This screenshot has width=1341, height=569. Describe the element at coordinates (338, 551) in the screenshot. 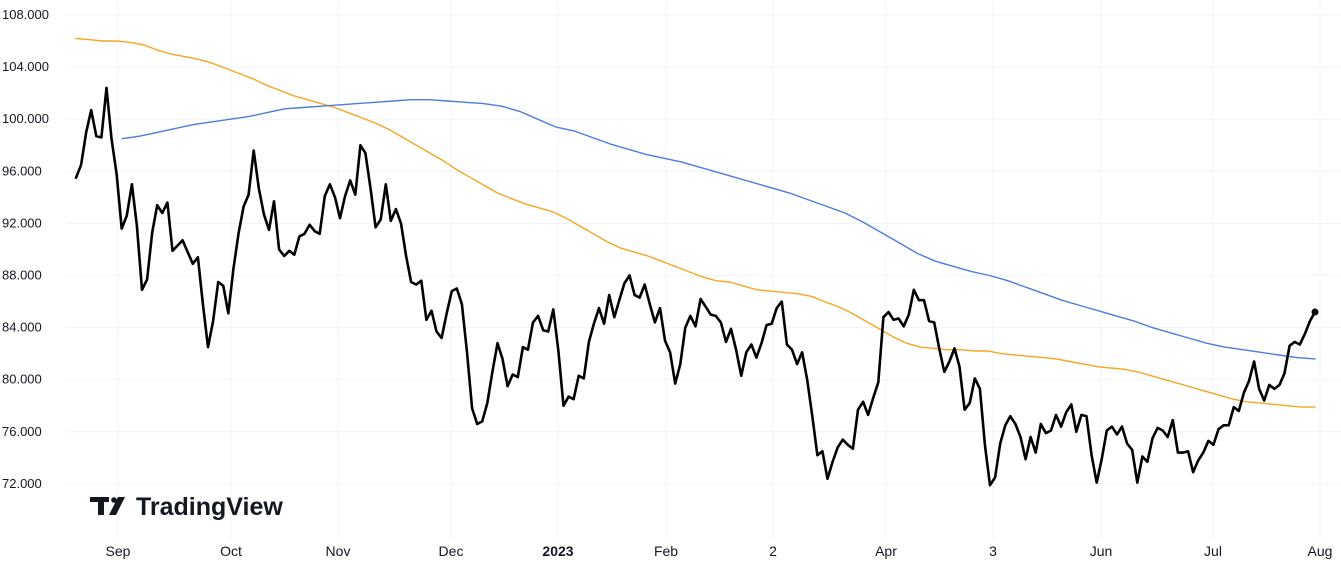

I see `x-tick-label: Nov` at that location.